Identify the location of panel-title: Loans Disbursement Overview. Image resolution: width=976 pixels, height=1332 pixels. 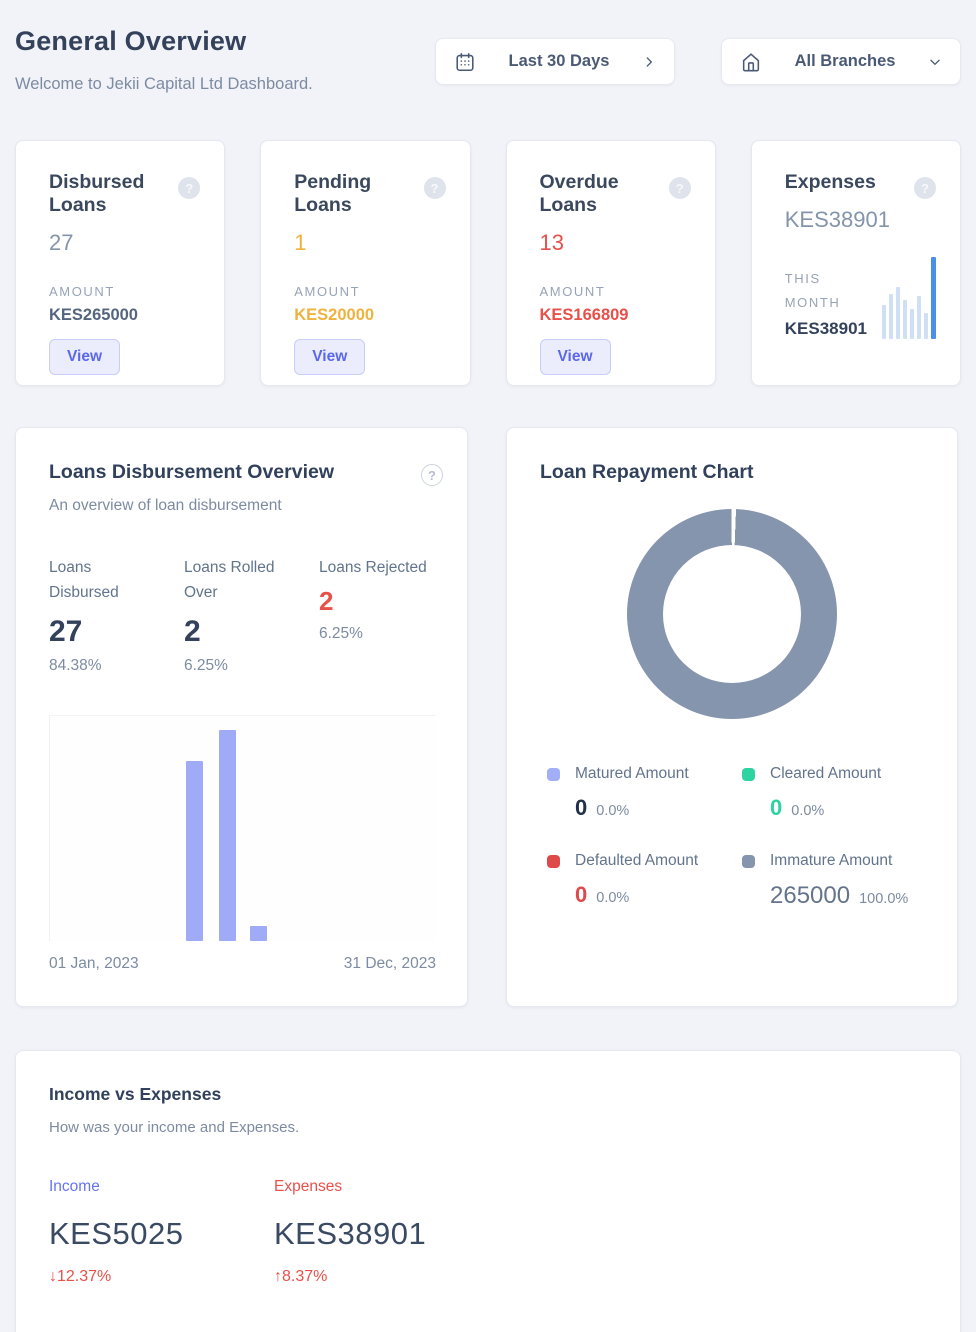
(192, 472).